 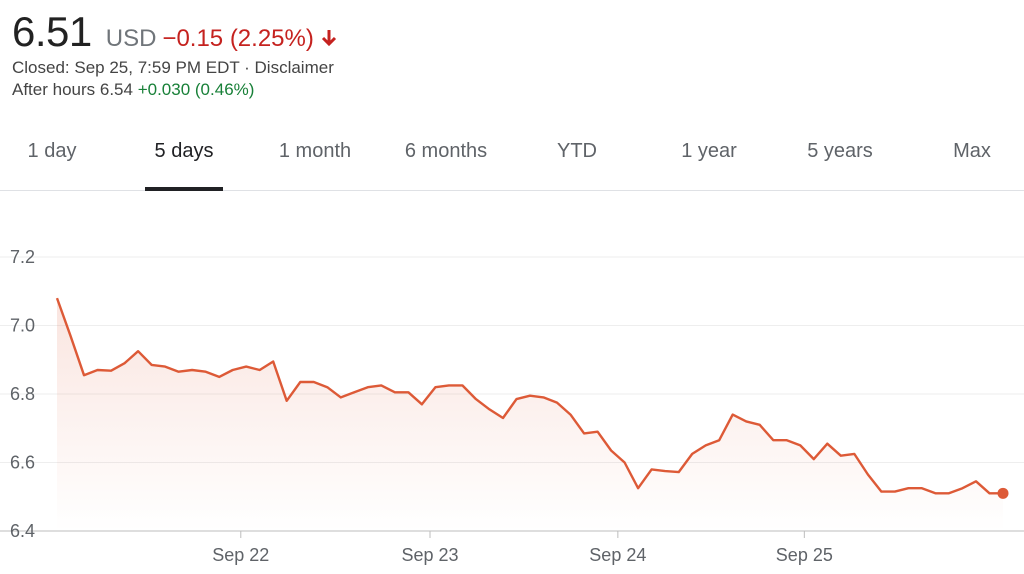 What do you see at coordinates (709, 151) in the screenshot?
I see `tab-1-year: 1 year` at bounding box center [709, 151].